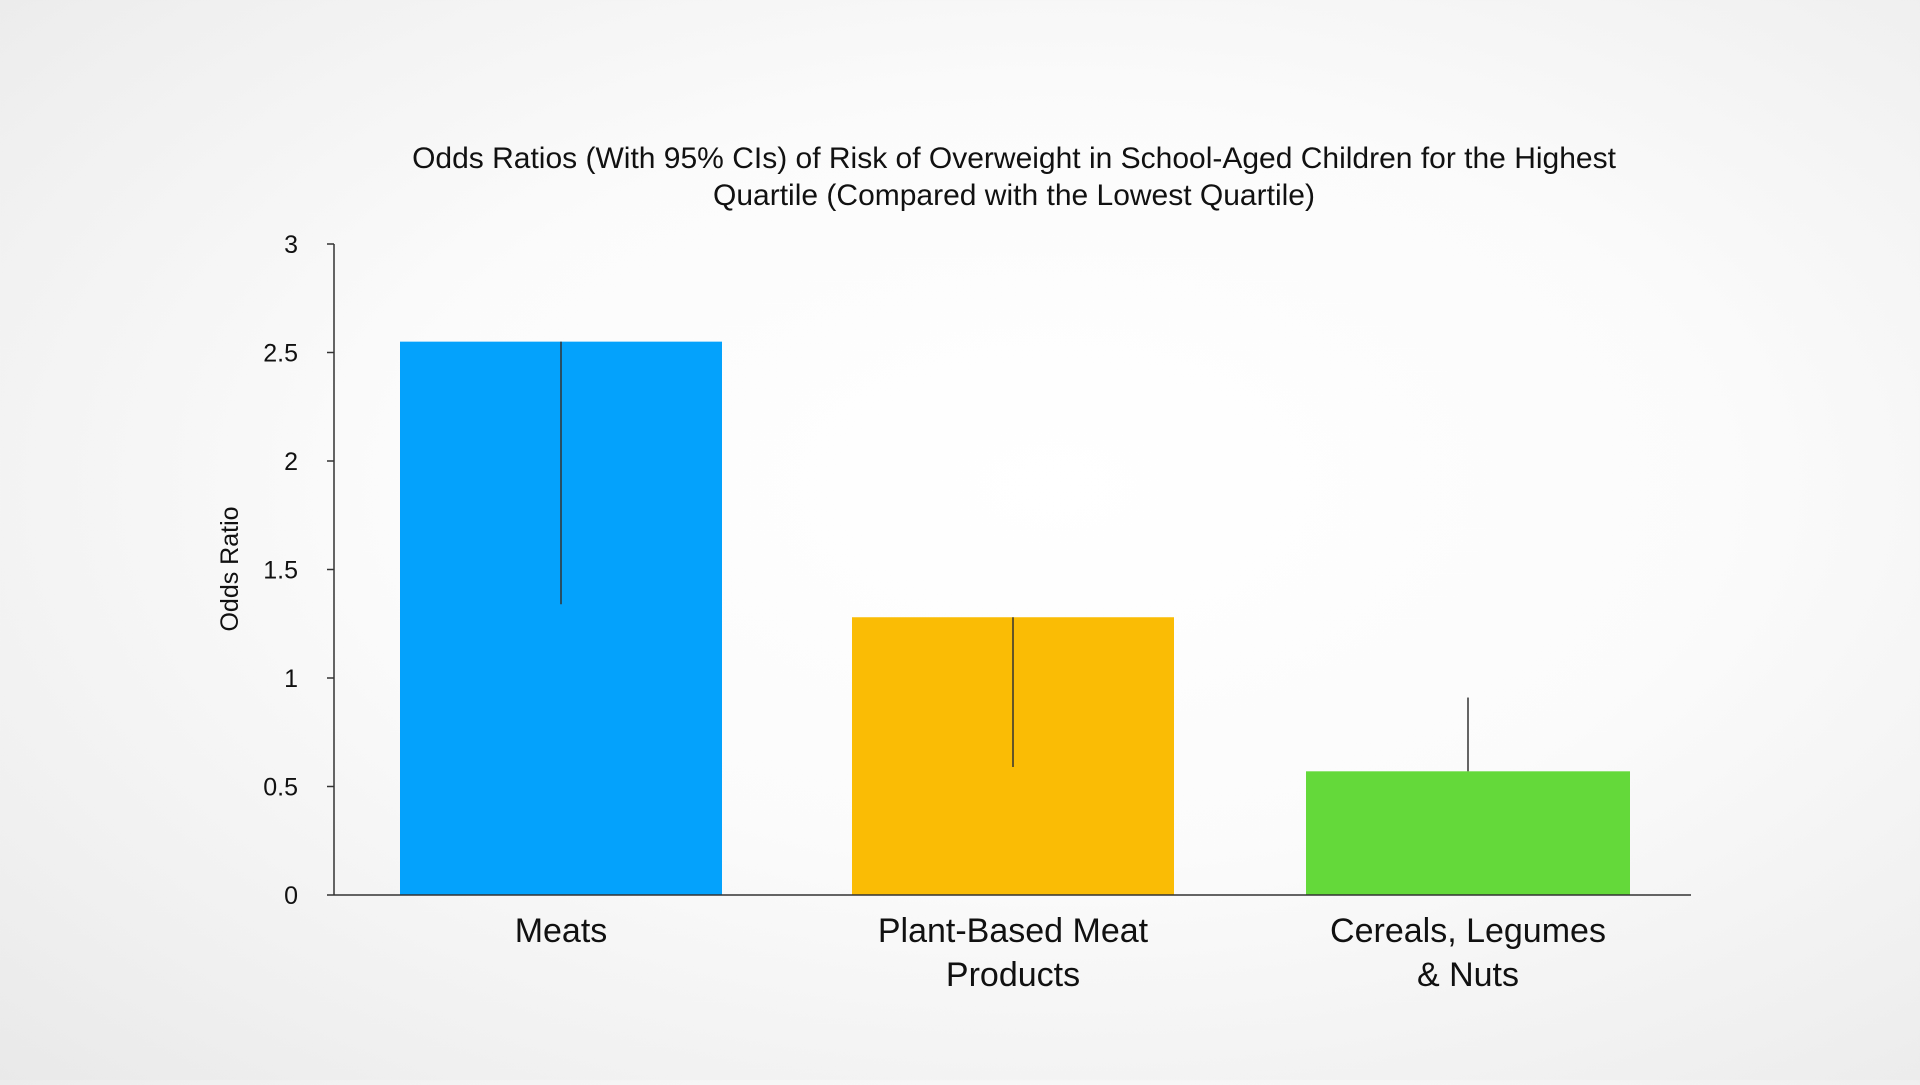 This screenshot has height=1085, width=1920. I want to click on y-axis-label-group: Odds Ratio, so click(230, 568).